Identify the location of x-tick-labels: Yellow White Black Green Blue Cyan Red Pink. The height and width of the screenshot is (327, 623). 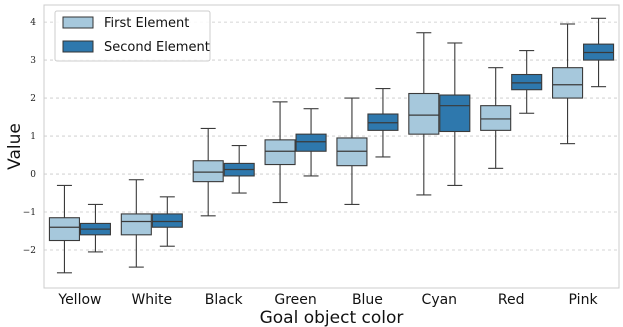
(327, 300).